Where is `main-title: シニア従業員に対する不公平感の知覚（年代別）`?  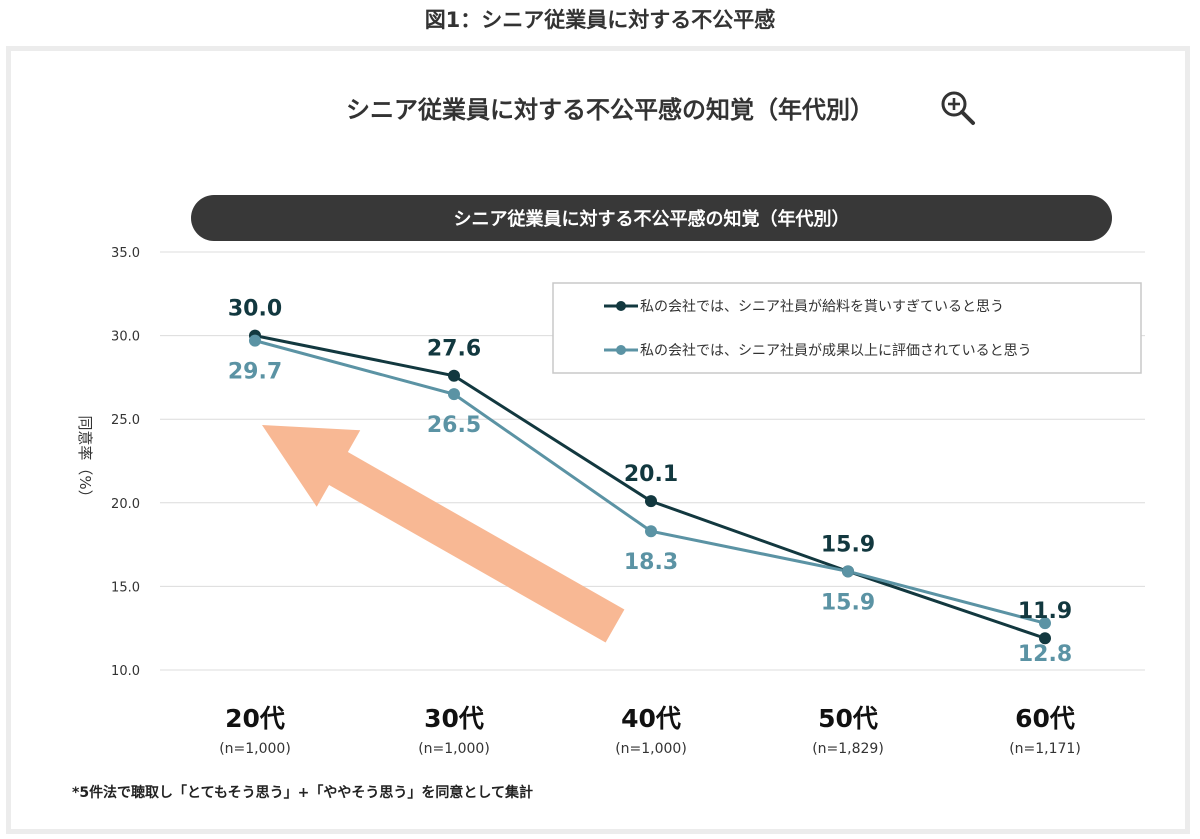 main-title: シニア従業員に対する不公平感の知覚（年代別） is located at coordinates (610, 110).